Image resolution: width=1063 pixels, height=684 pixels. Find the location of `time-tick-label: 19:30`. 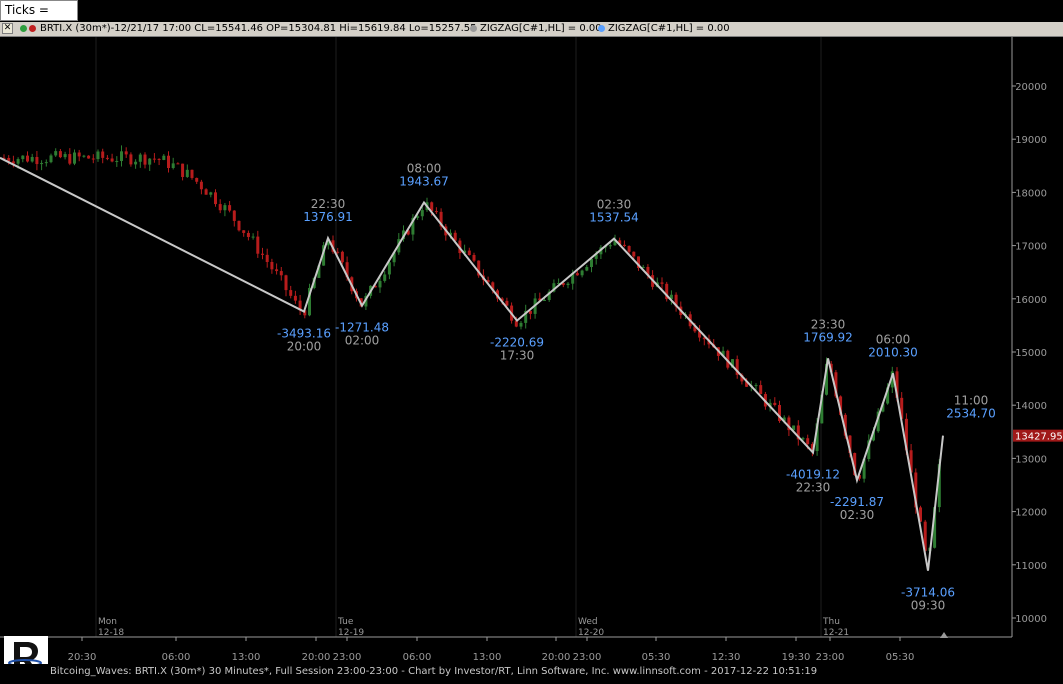

time-tick-label: 19:30 is located at coordinates (796, 657).